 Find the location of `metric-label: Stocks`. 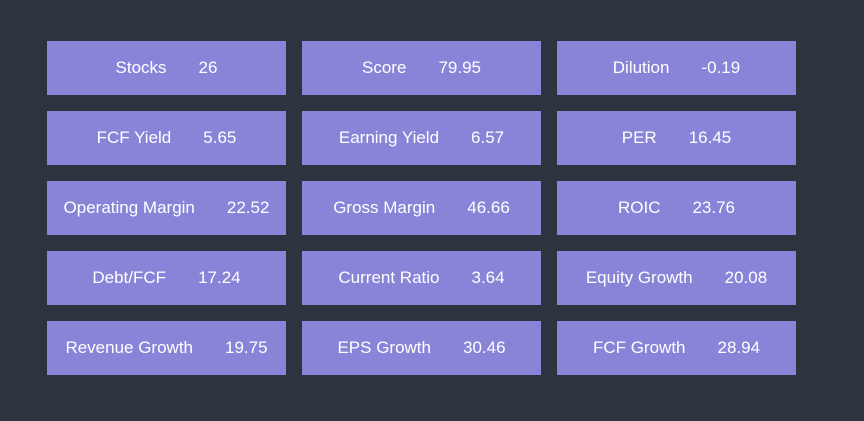

metric-label: Stocks is located at coordinates (141, 67).